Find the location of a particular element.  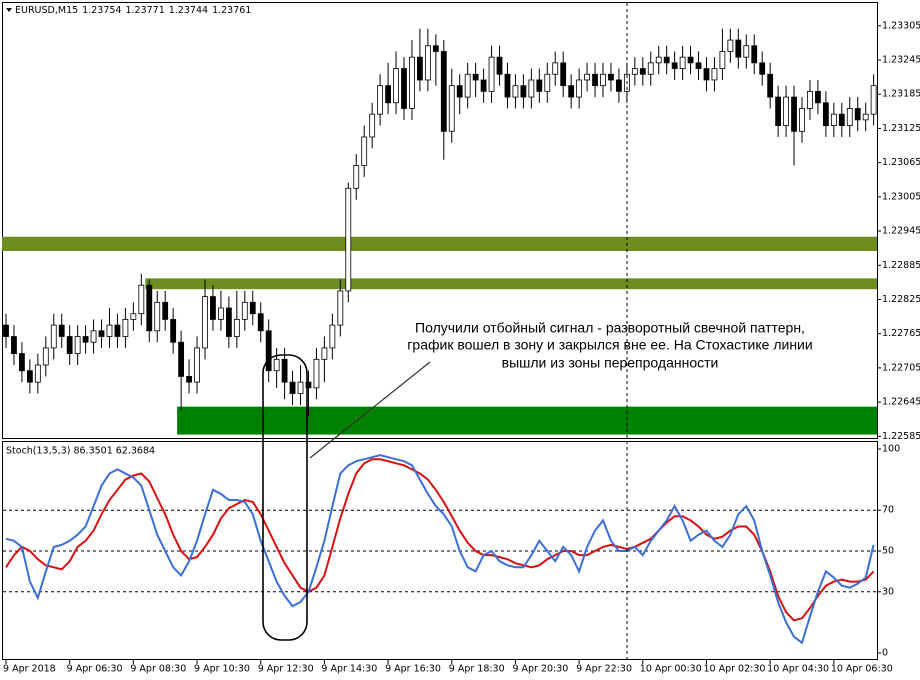

x-tick-label: 9 Apr 16:30 is located at coordinates (413, 669).